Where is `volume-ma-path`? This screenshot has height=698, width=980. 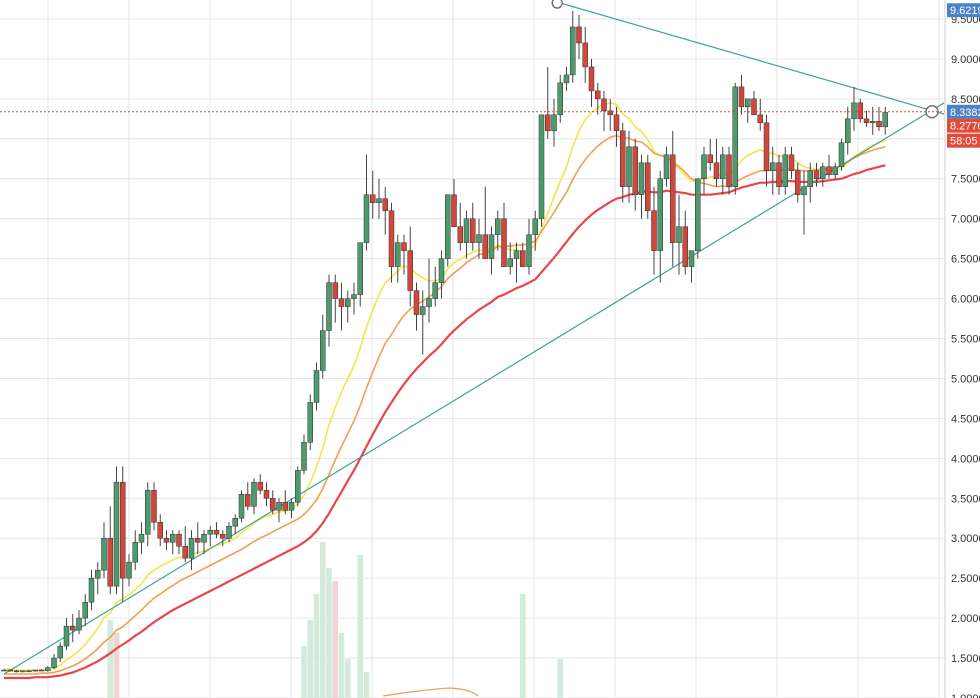 volume-ma-path is located at coordinates (430, 692).